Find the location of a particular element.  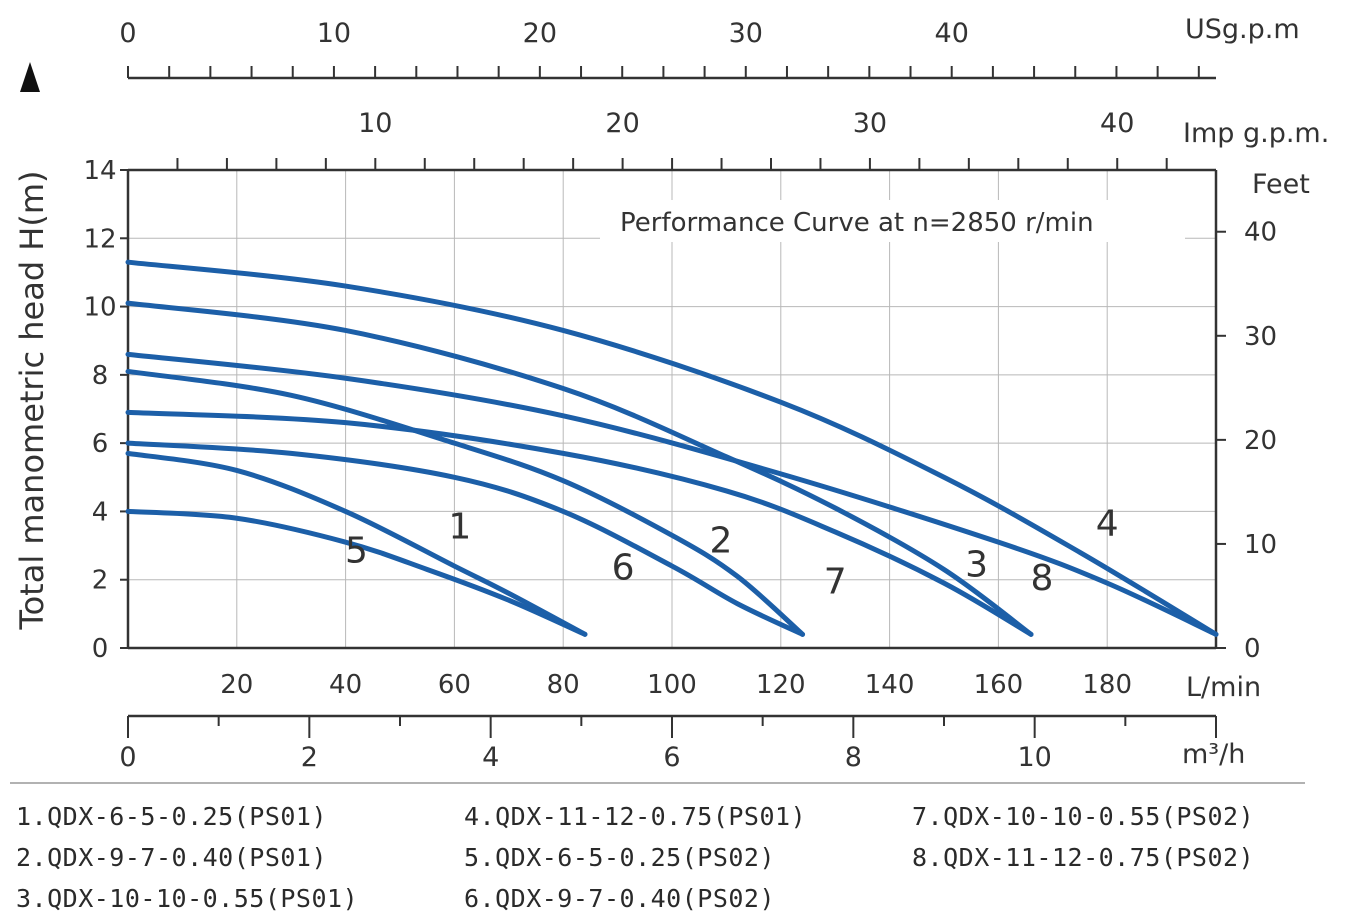

y-tick-label: 12 is located at coordinates (99, 239).